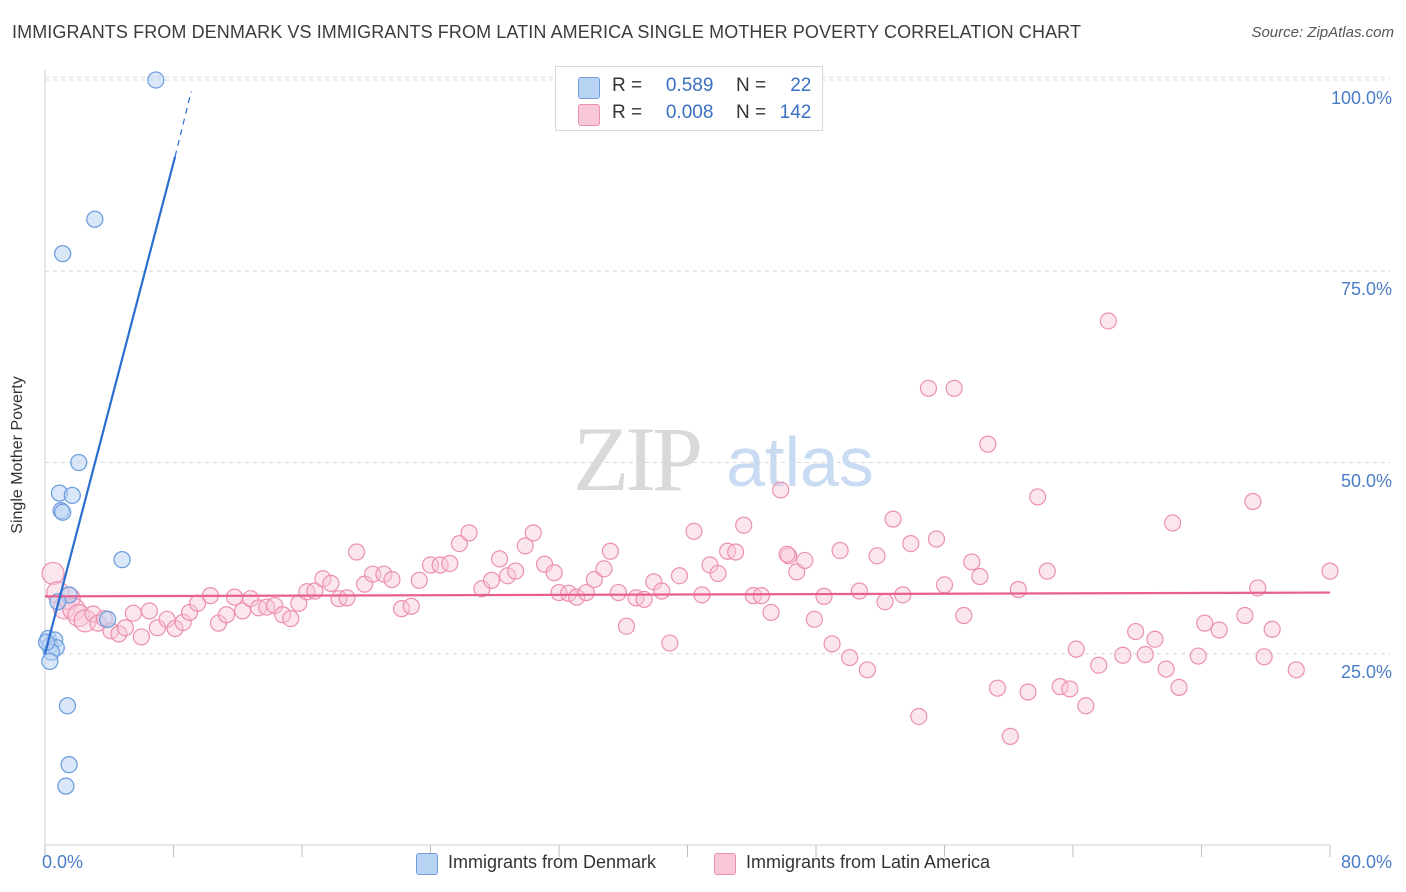 This screenshot has width=1406, height=892. What do you see at coordinates (636, 459) in the screenshot?
I see `watermark-zip: ZIP` at bounding box center [636, 459].